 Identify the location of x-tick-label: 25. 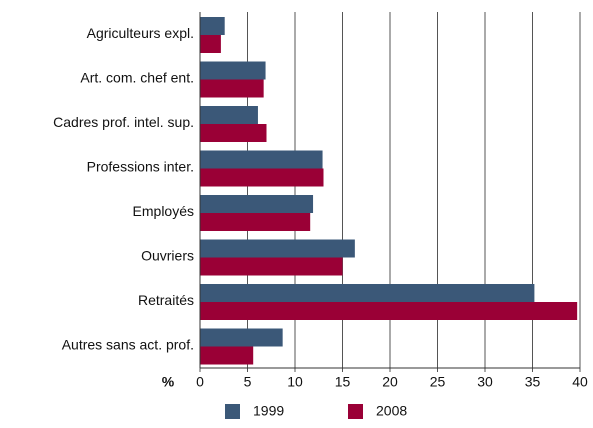
(438, 382).